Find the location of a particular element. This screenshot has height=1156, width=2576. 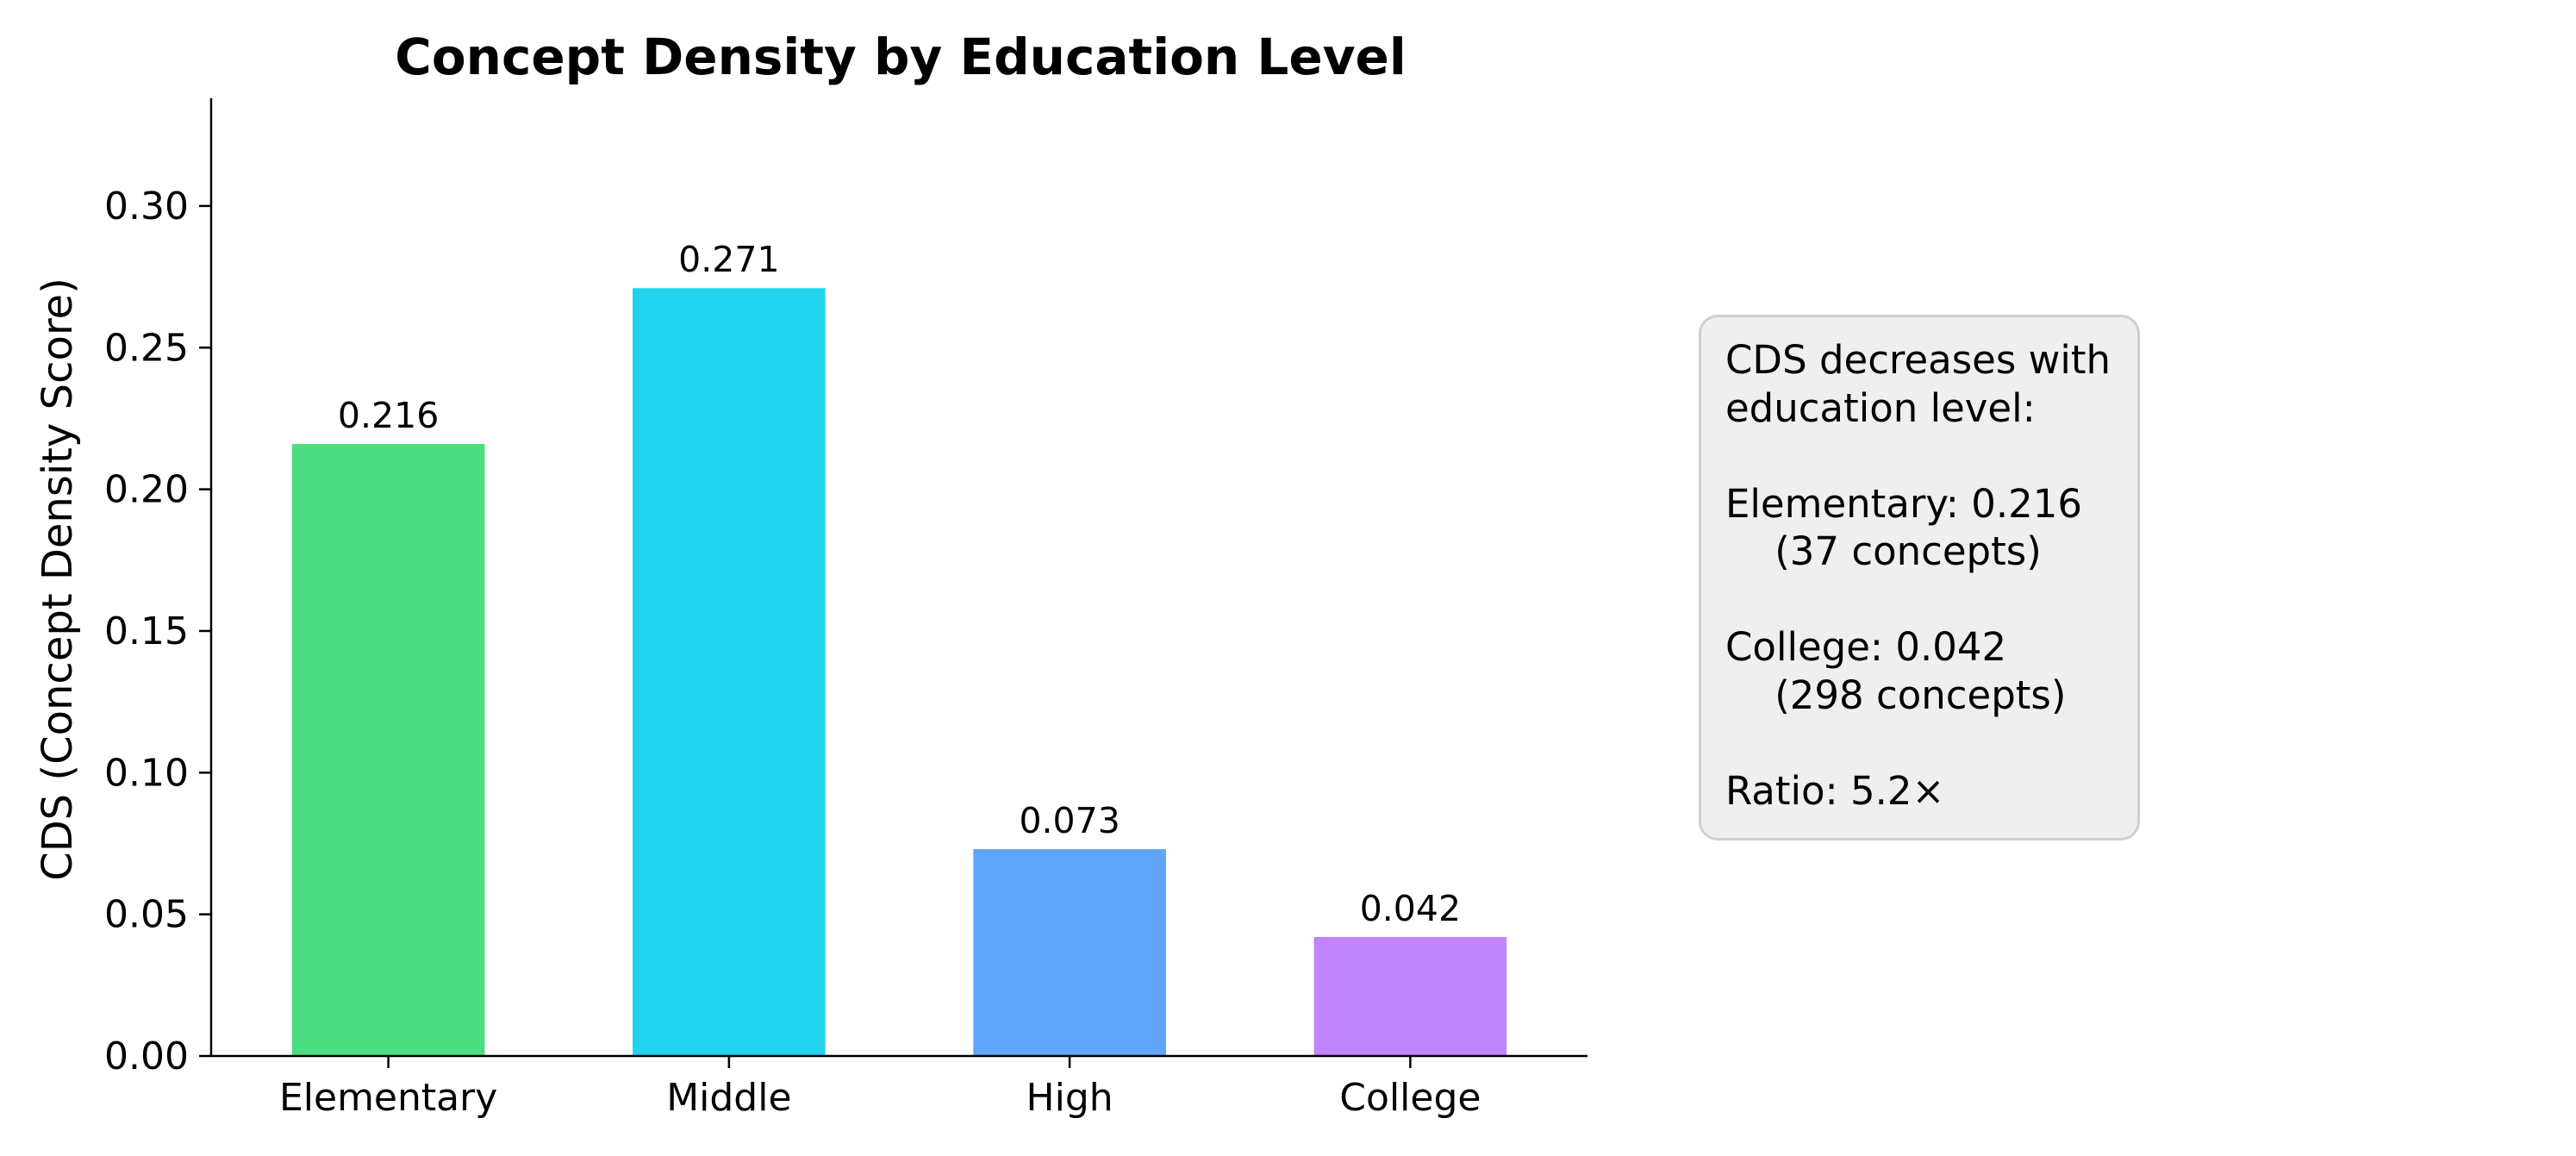

bar-high is located at coordinates (1069, 952).